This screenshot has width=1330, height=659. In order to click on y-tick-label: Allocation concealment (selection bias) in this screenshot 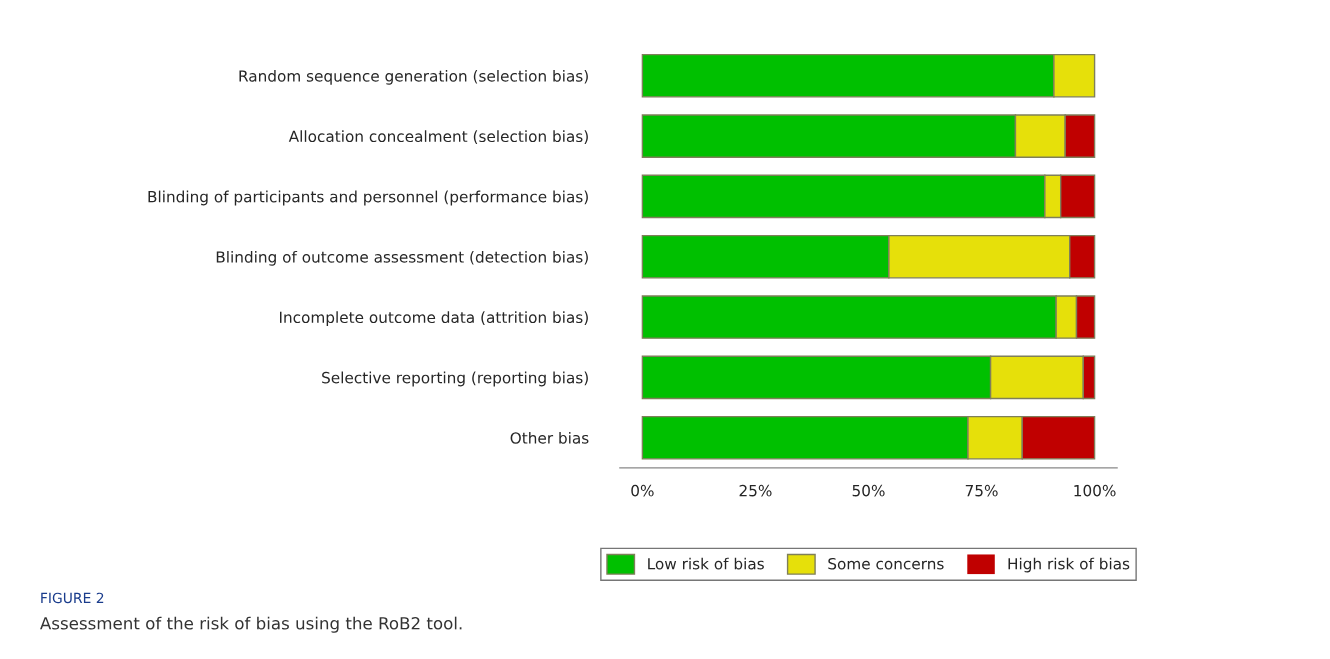, I will do `click(438, 137)`.